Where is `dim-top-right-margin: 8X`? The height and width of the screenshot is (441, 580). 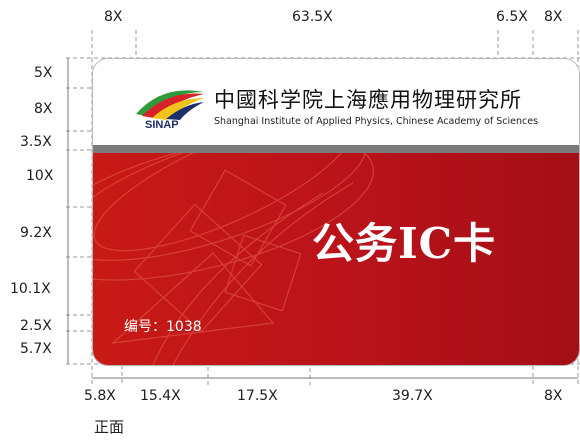 dim-top-right-margin: 8X is located at coordinates (553, 17).